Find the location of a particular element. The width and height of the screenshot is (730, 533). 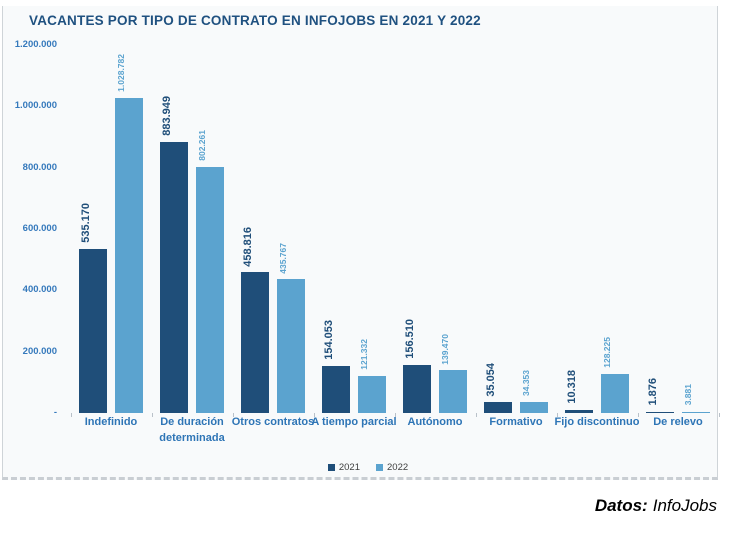

bar-value-label-2021: 1.876 is located at coordinates (653, 391).